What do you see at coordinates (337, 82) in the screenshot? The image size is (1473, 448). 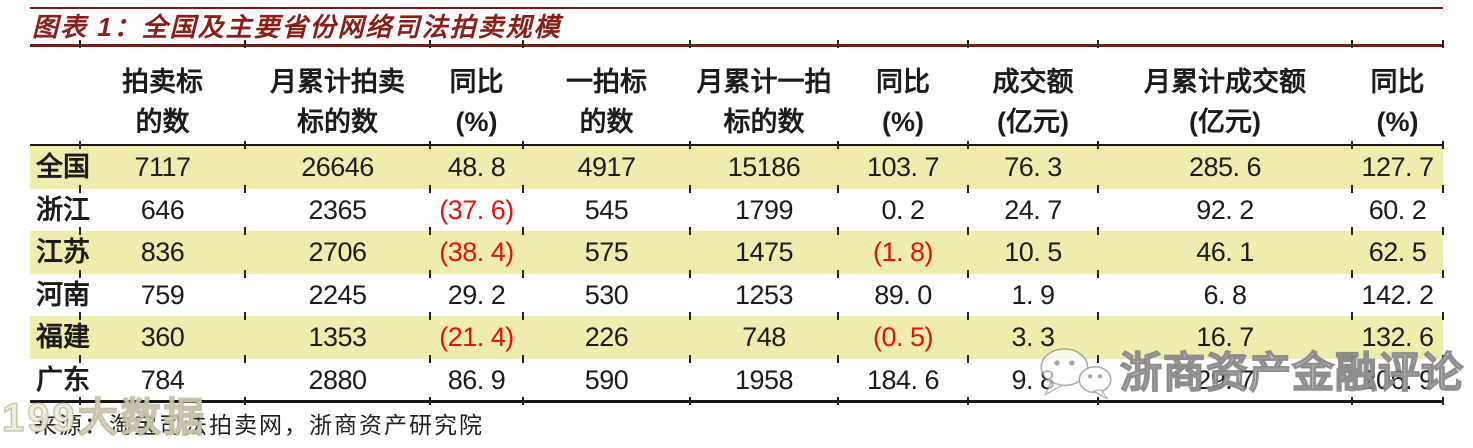 I see `column-header-line1: 月累计拍卖` at bounding box center [337, 82].